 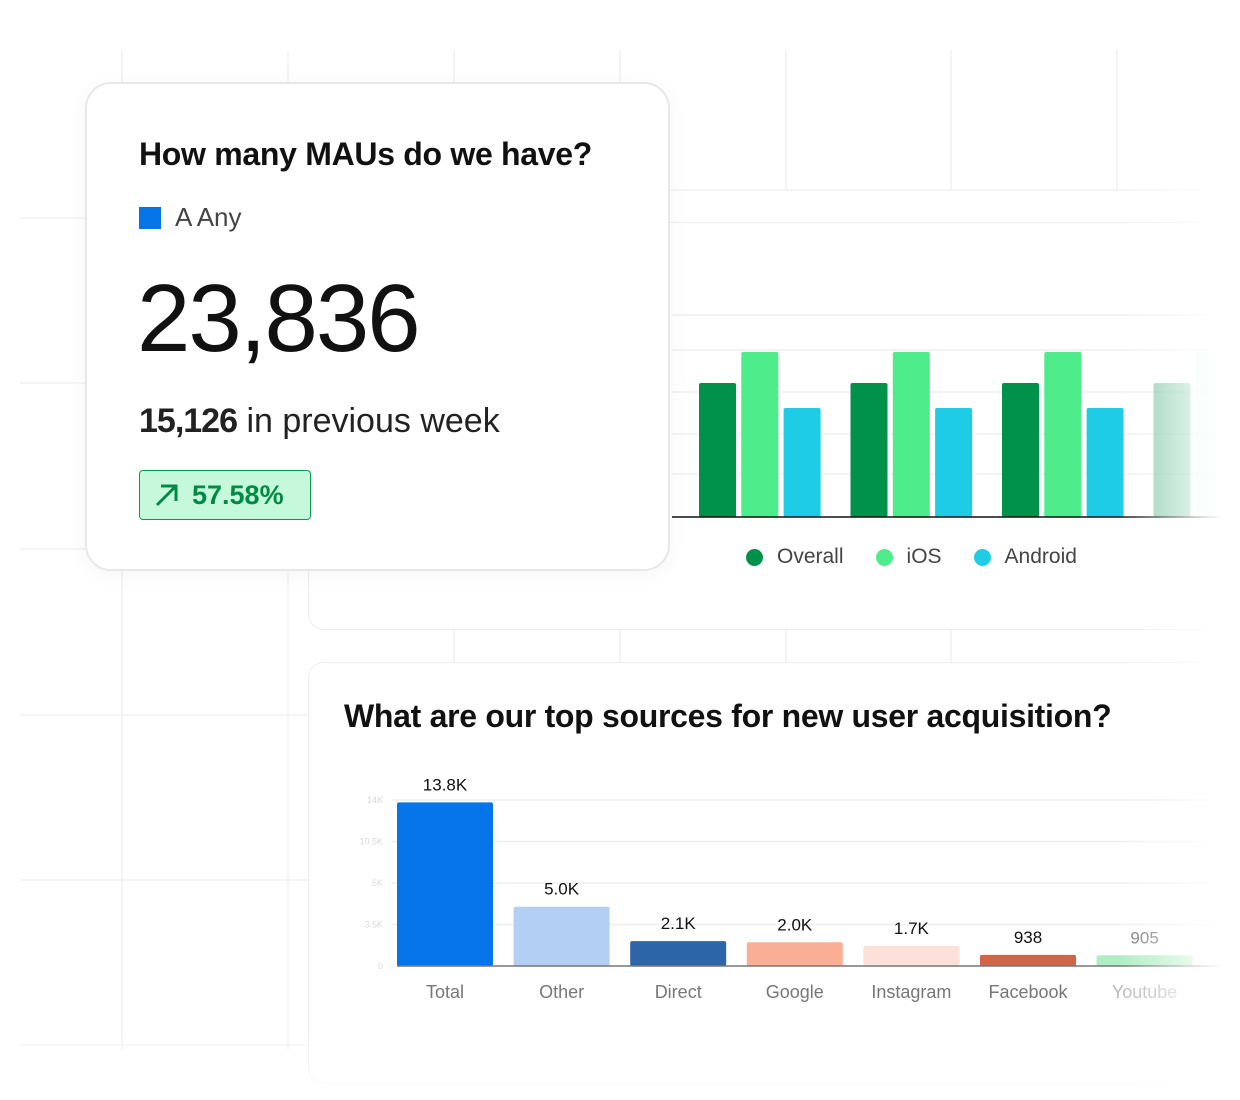 I want to click on bottom-fade, so click(x=620, y=1065).